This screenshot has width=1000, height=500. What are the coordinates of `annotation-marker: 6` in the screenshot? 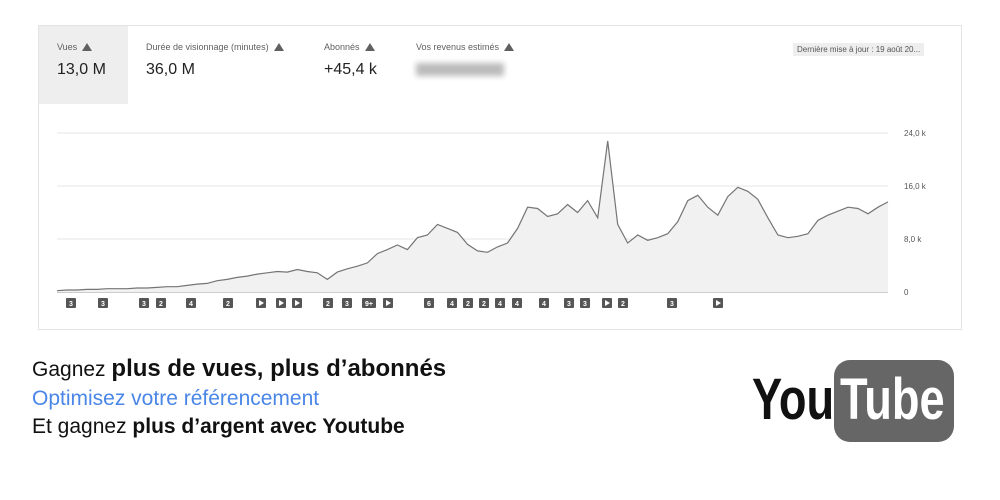 It's located at (429, 303).